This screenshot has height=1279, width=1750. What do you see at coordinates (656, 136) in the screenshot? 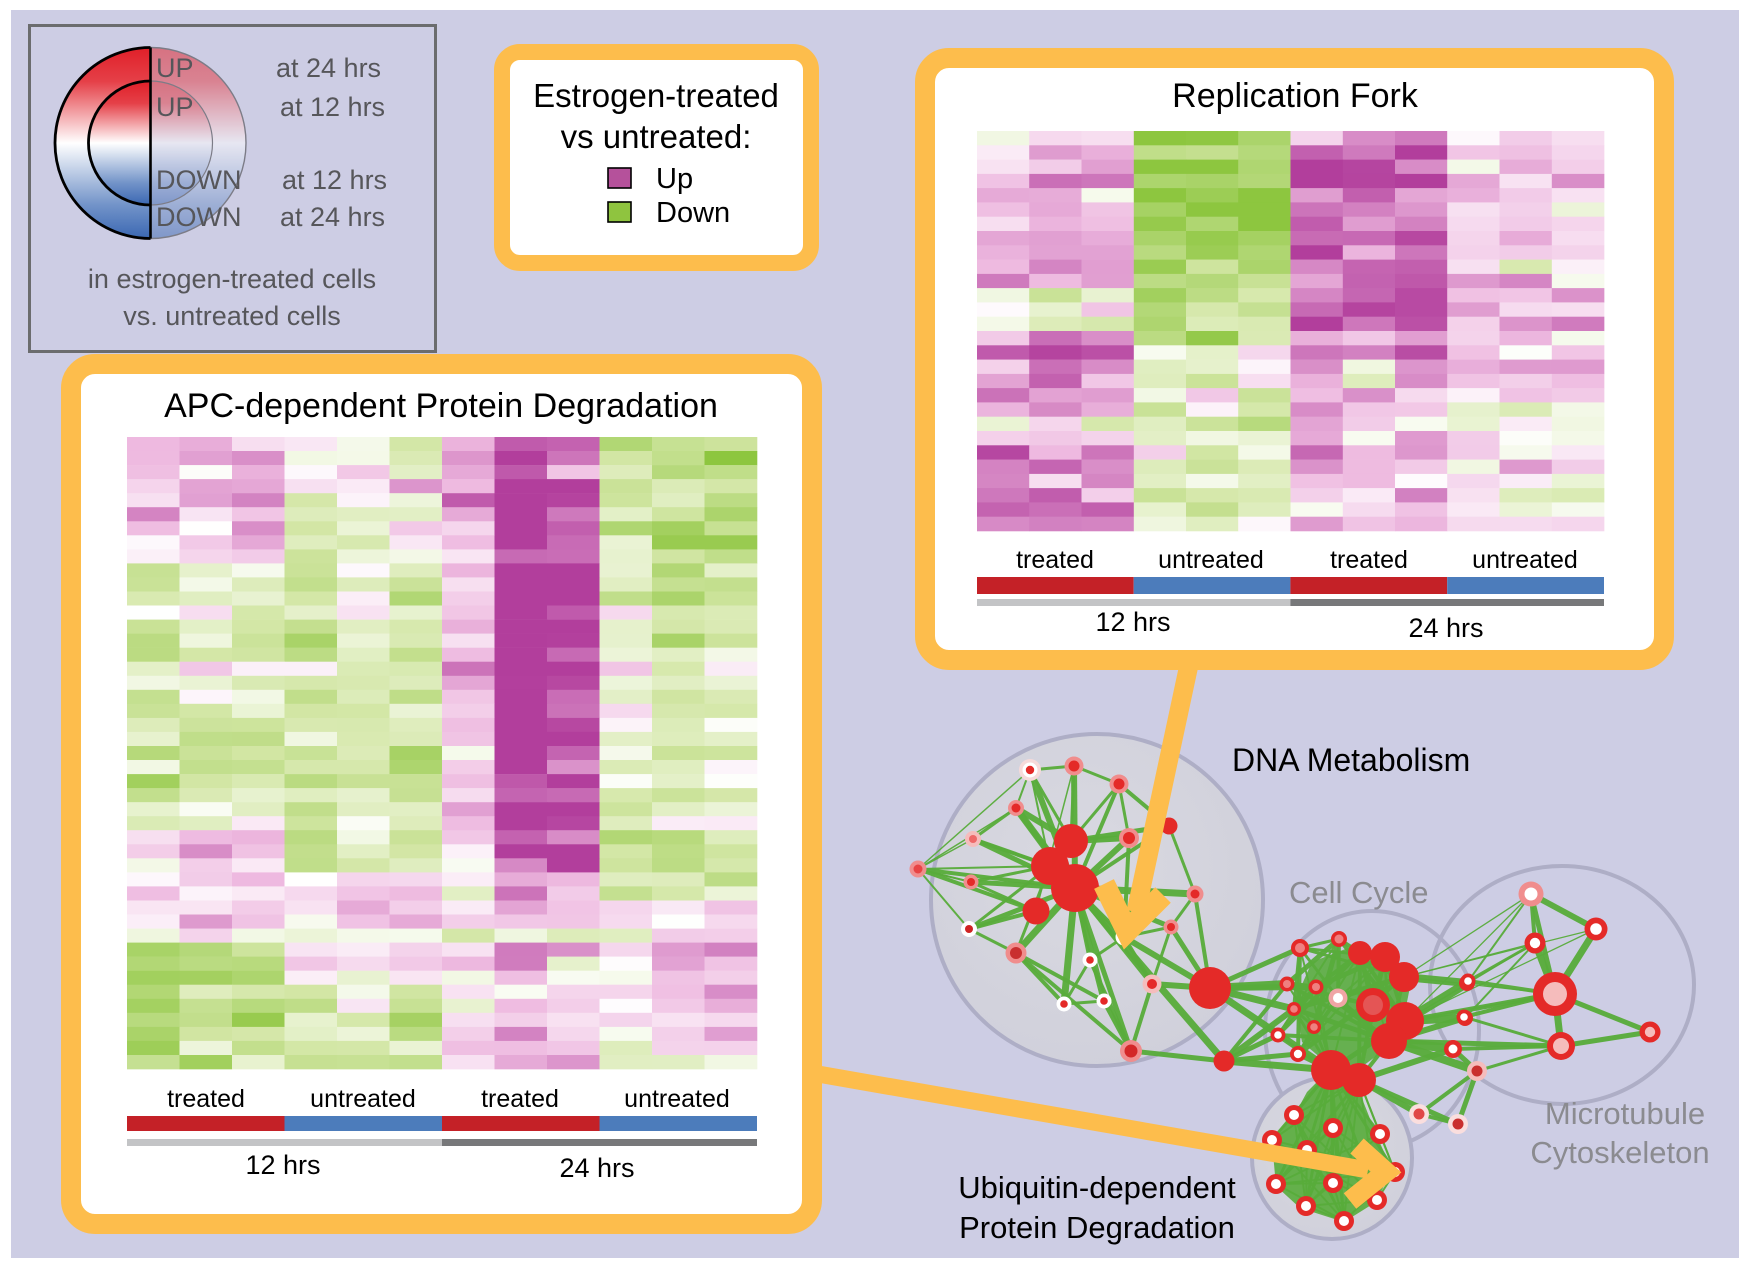
I see `svg-text: vs untreated:` at bounding box center [656, 136].